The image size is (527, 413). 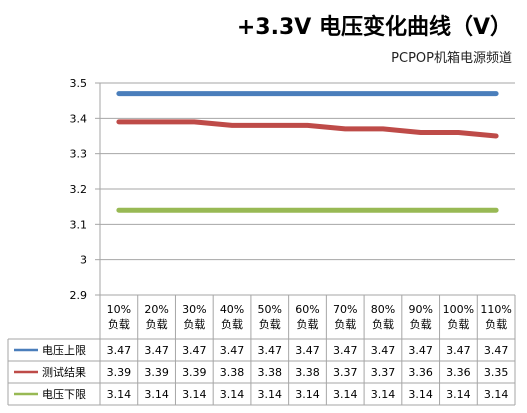 I want to click on chart-subtitle: PCPOP机箱电源频道, so click(x=451, y=58).